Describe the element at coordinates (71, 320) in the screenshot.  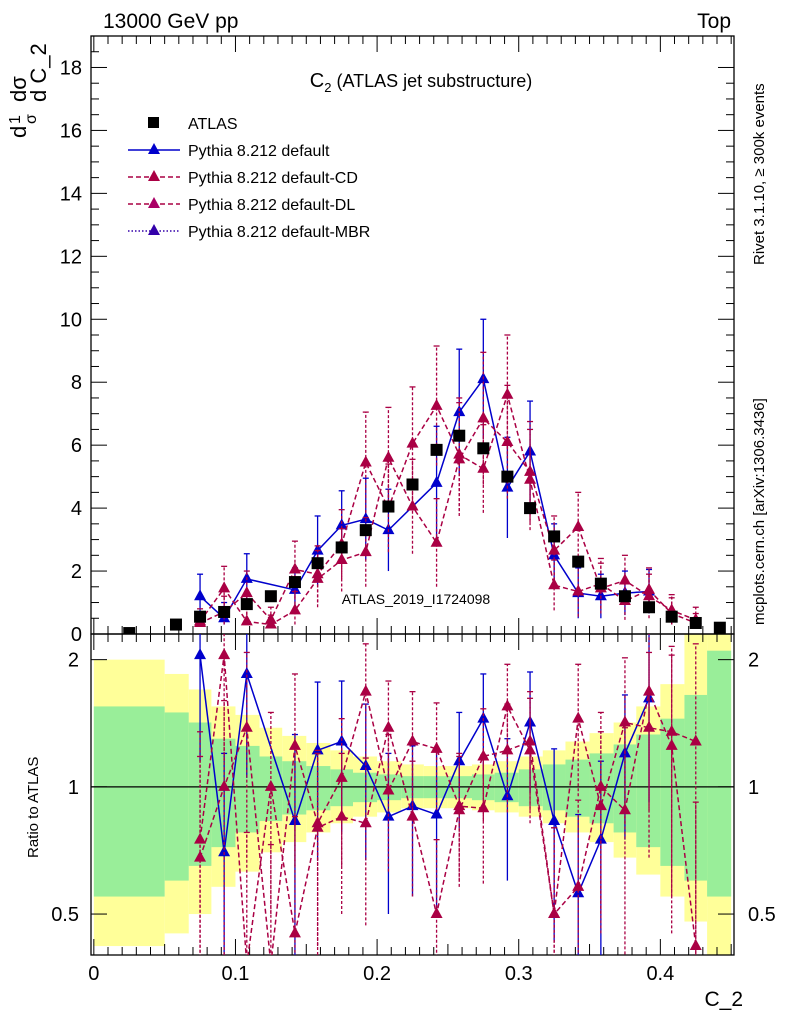
I see `top-y-tick-label: 10` at that location.